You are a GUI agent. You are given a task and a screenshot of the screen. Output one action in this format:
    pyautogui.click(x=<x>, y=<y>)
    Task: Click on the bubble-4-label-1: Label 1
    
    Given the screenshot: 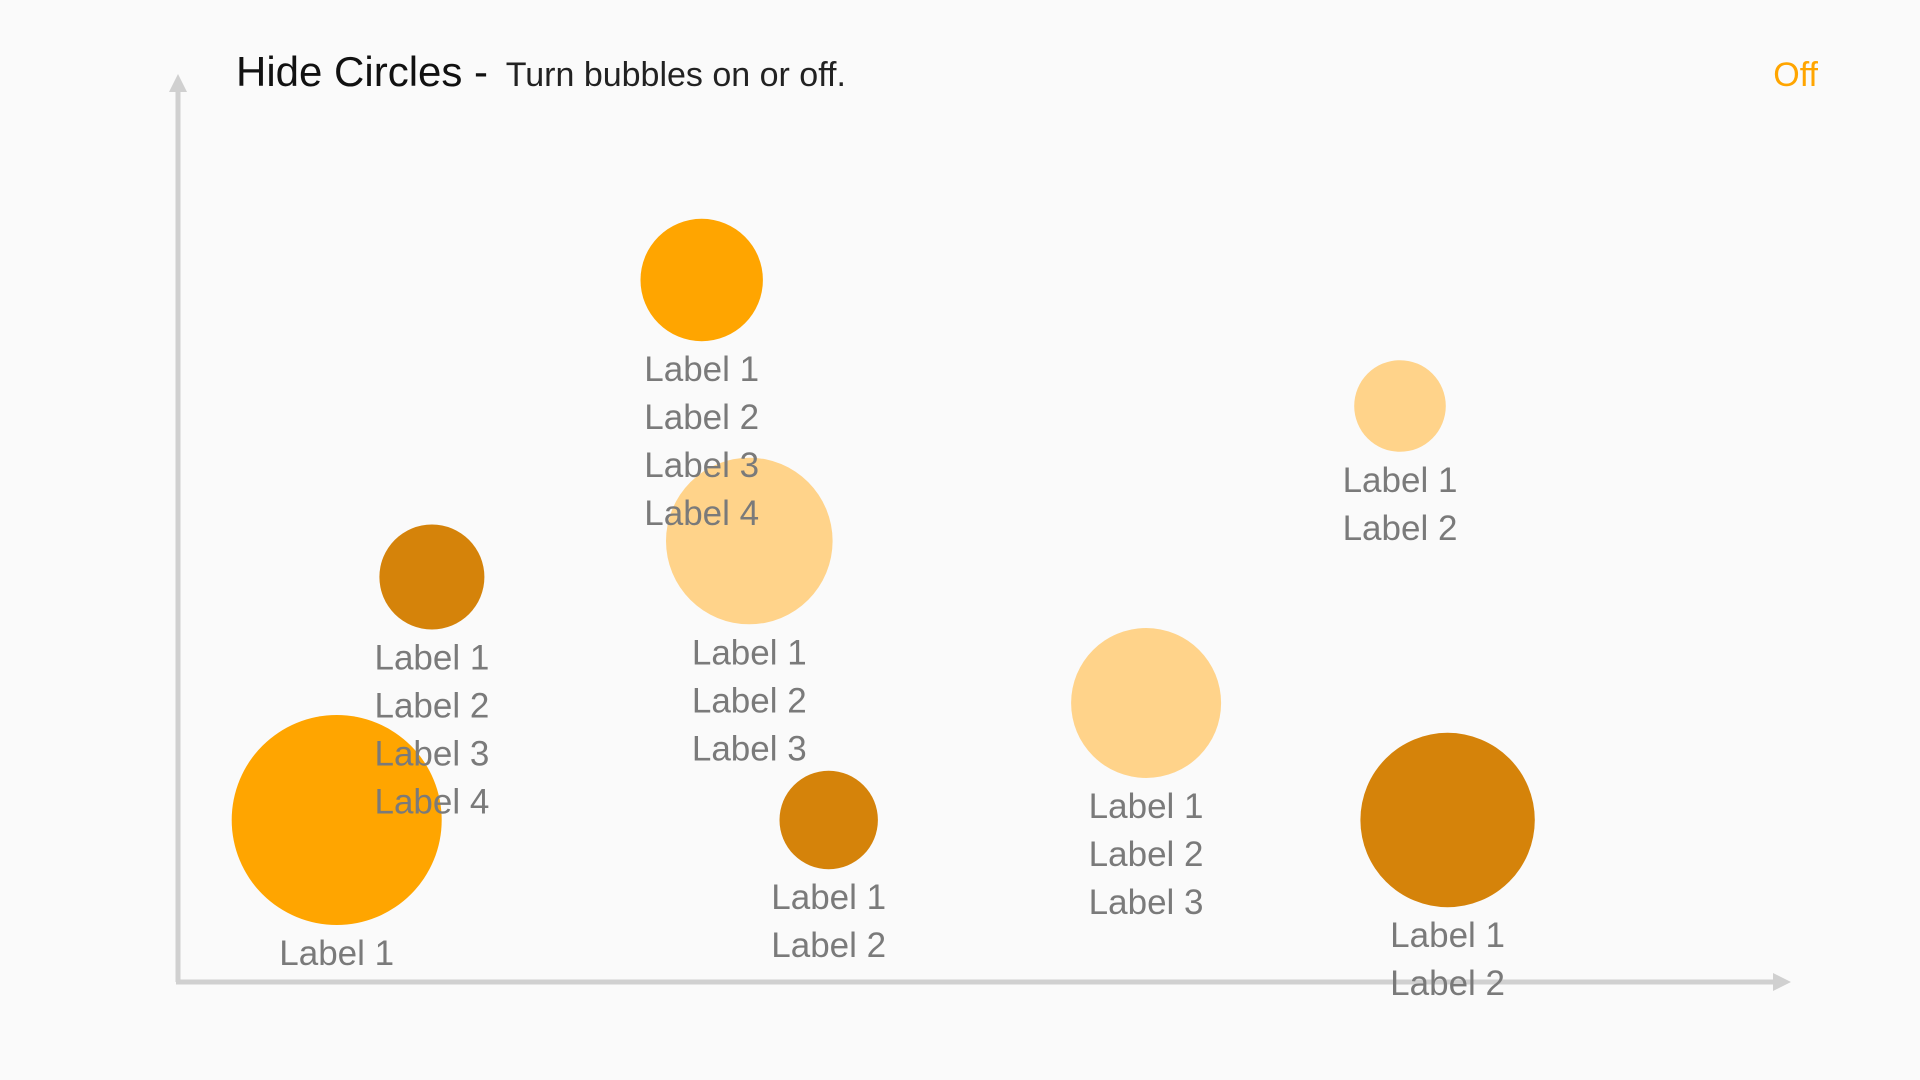 What is the action you would take?
    pyautogui.click(x=749, y=652)
    